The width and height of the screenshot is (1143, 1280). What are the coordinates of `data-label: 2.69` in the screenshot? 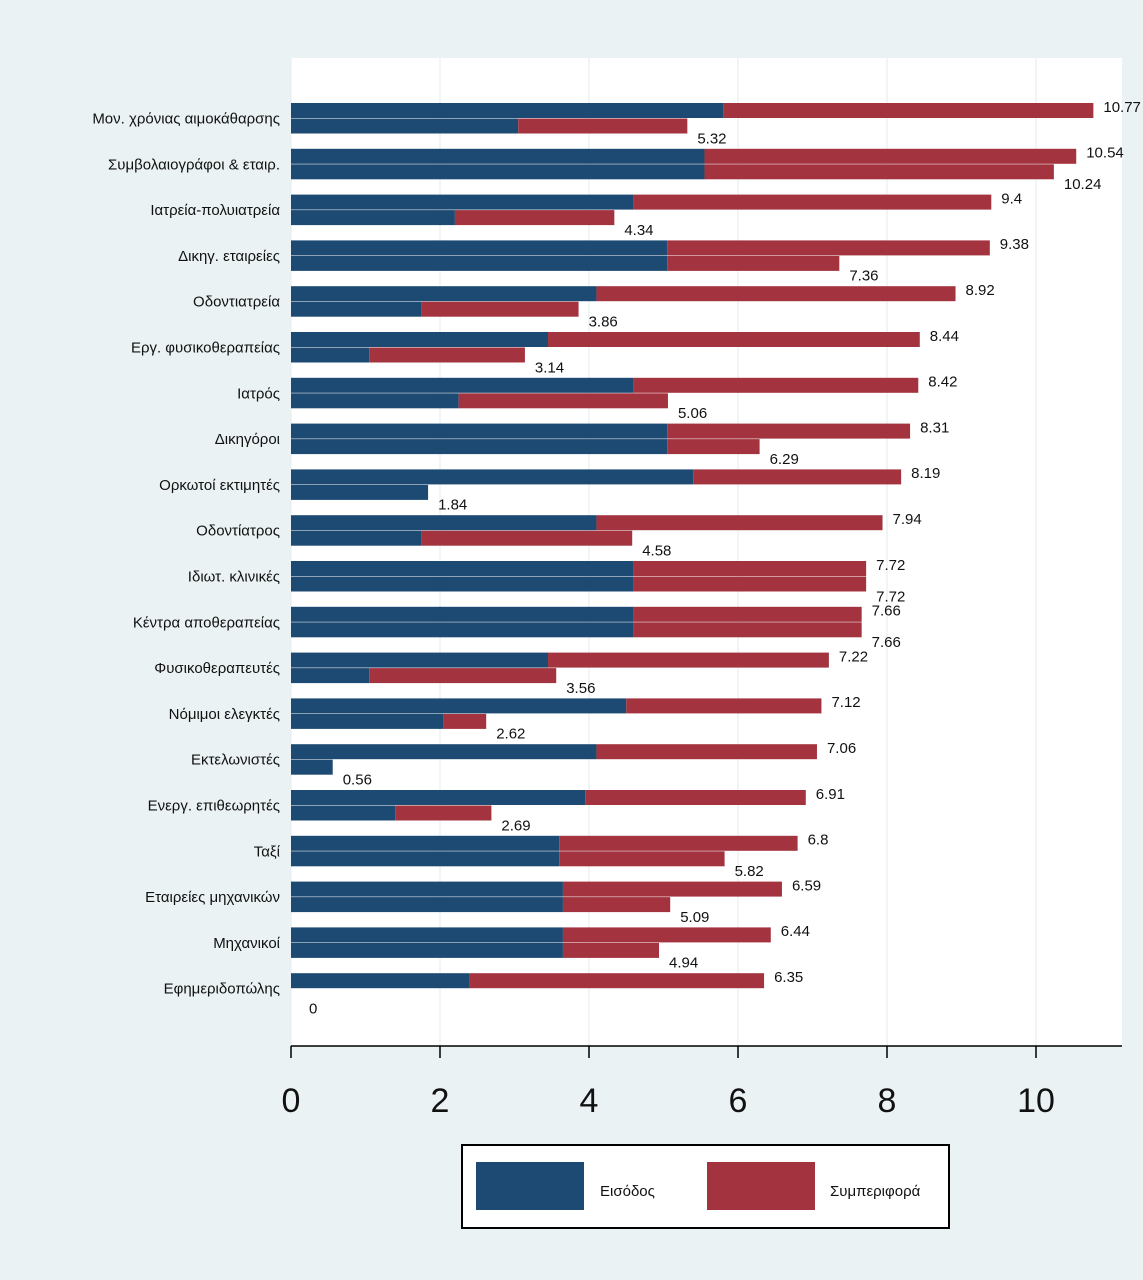 It's located at (515, 825).